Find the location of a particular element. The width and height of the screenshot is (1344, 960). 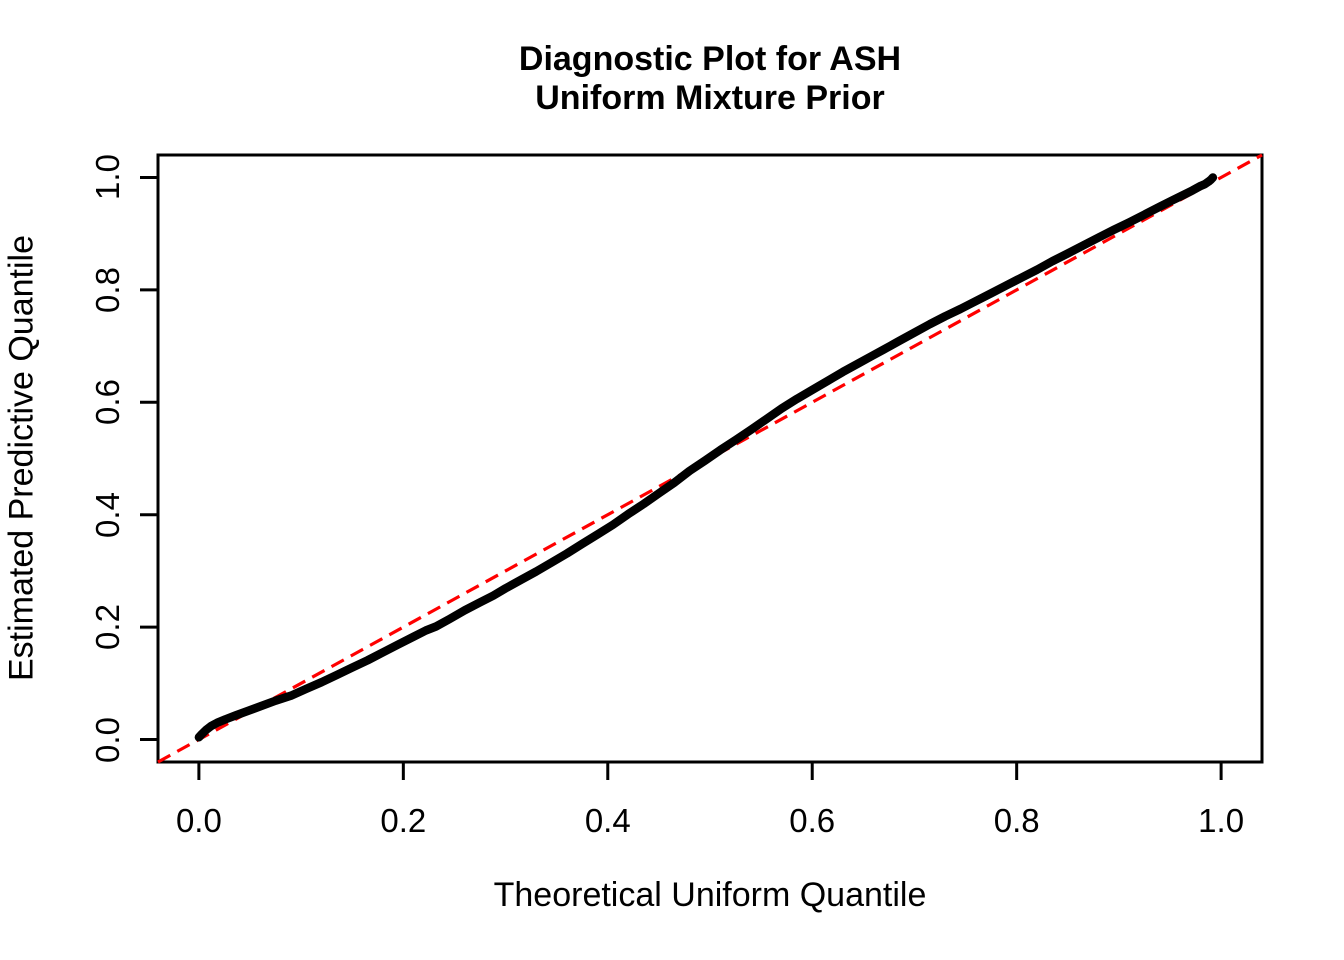

y-tick-label: 0.8 is located at coordinates (107, 289).